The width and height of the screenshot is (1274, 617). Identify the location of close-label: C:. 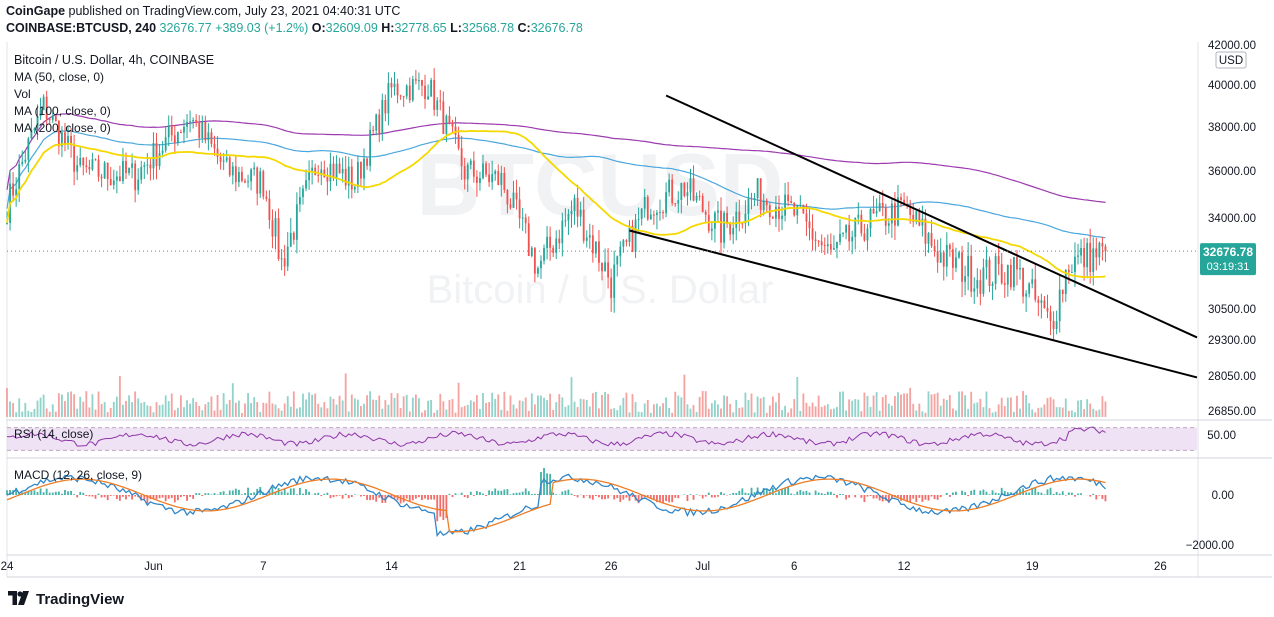
(524, 28).